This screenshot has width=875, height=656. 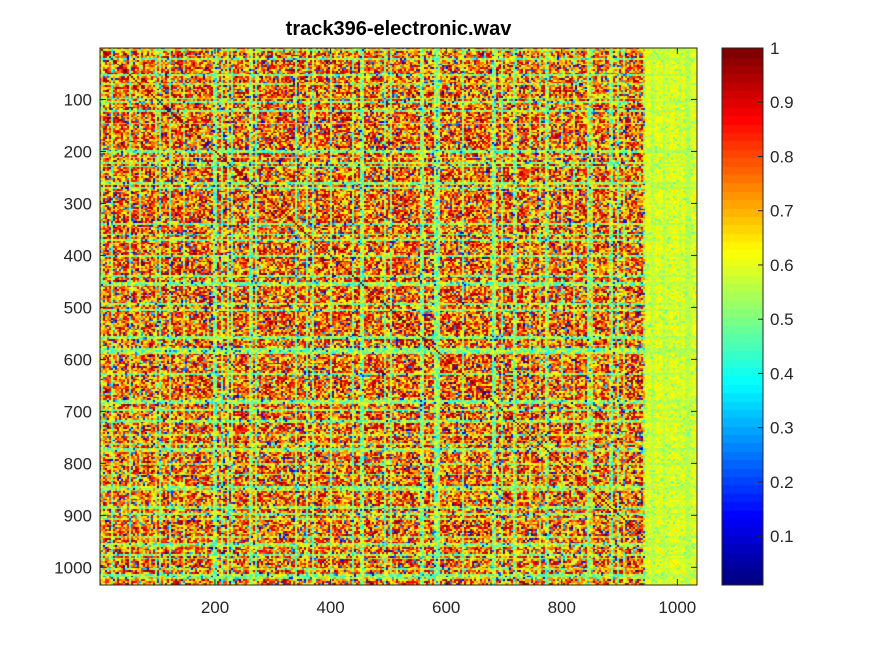 What do you see at coordinates (78, 99) in the screenshot?
I see `y-tick-label: 100` at bounding box center [78, 99].